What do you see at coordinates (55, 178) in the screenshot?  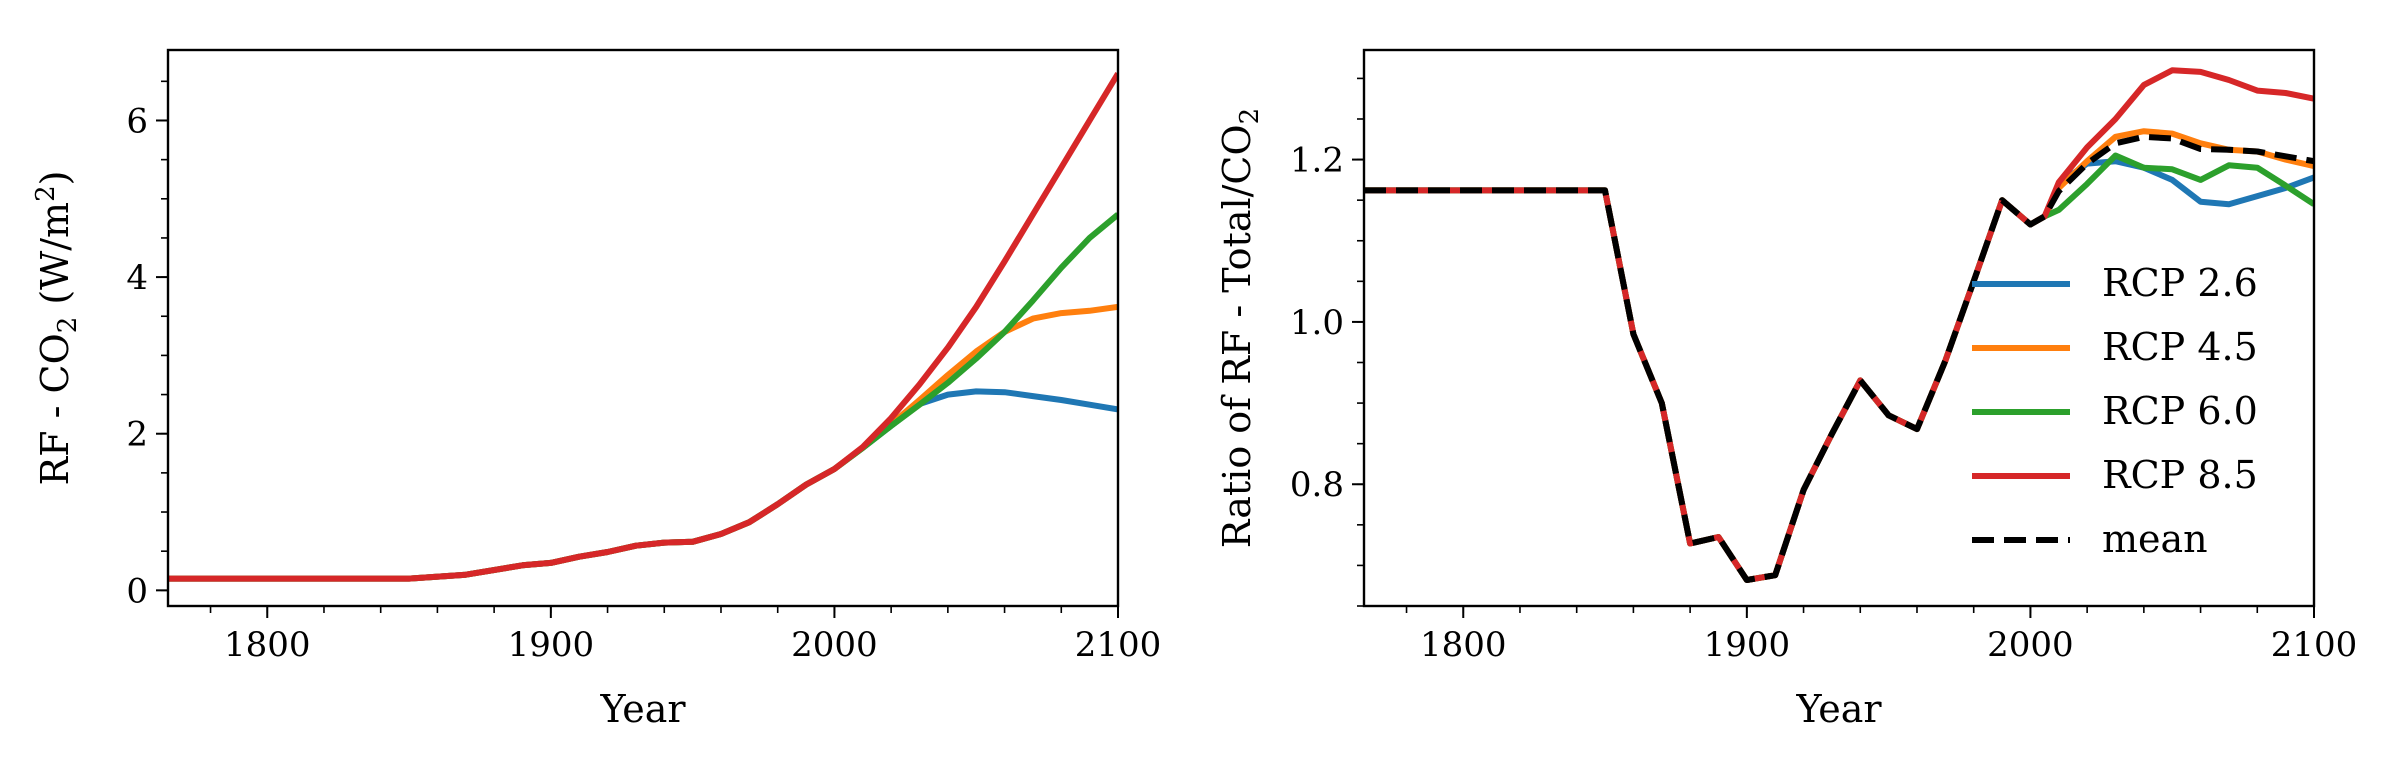 I see `y-axis-label-unit-close: )` at bounding box center [55, 178].